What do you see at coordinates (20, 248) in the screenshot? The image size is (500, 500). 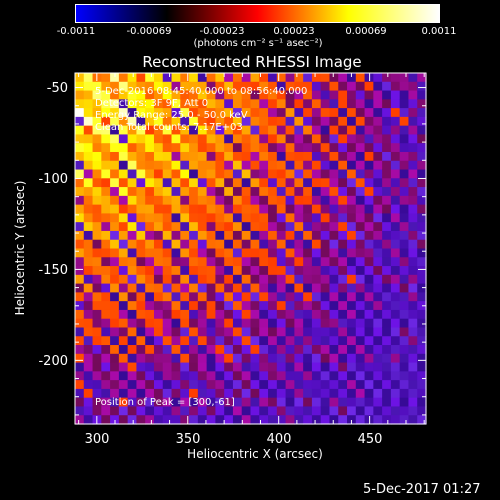 I see `y-axis-label: Heliocentric Y (arcsec)` at bounding box center [20, 248].